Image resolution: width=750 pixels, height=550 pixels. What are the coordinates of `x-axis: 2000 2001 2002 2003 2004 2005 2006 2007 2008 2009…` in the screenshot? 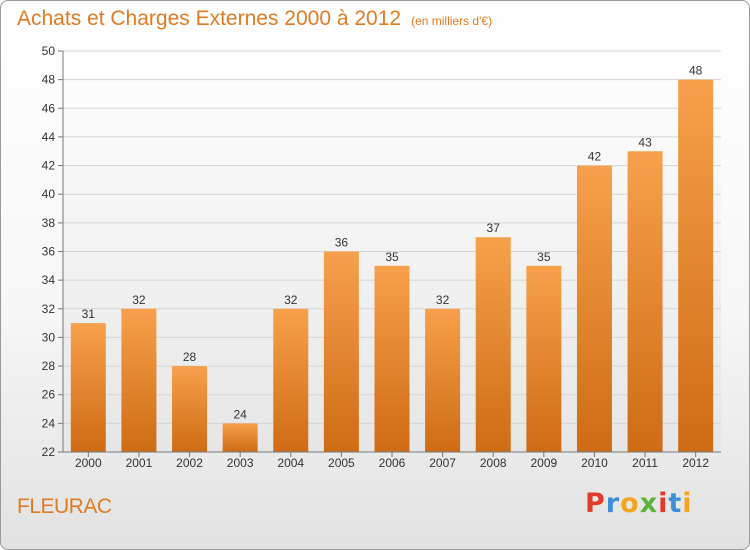 It's located at (392, 460).